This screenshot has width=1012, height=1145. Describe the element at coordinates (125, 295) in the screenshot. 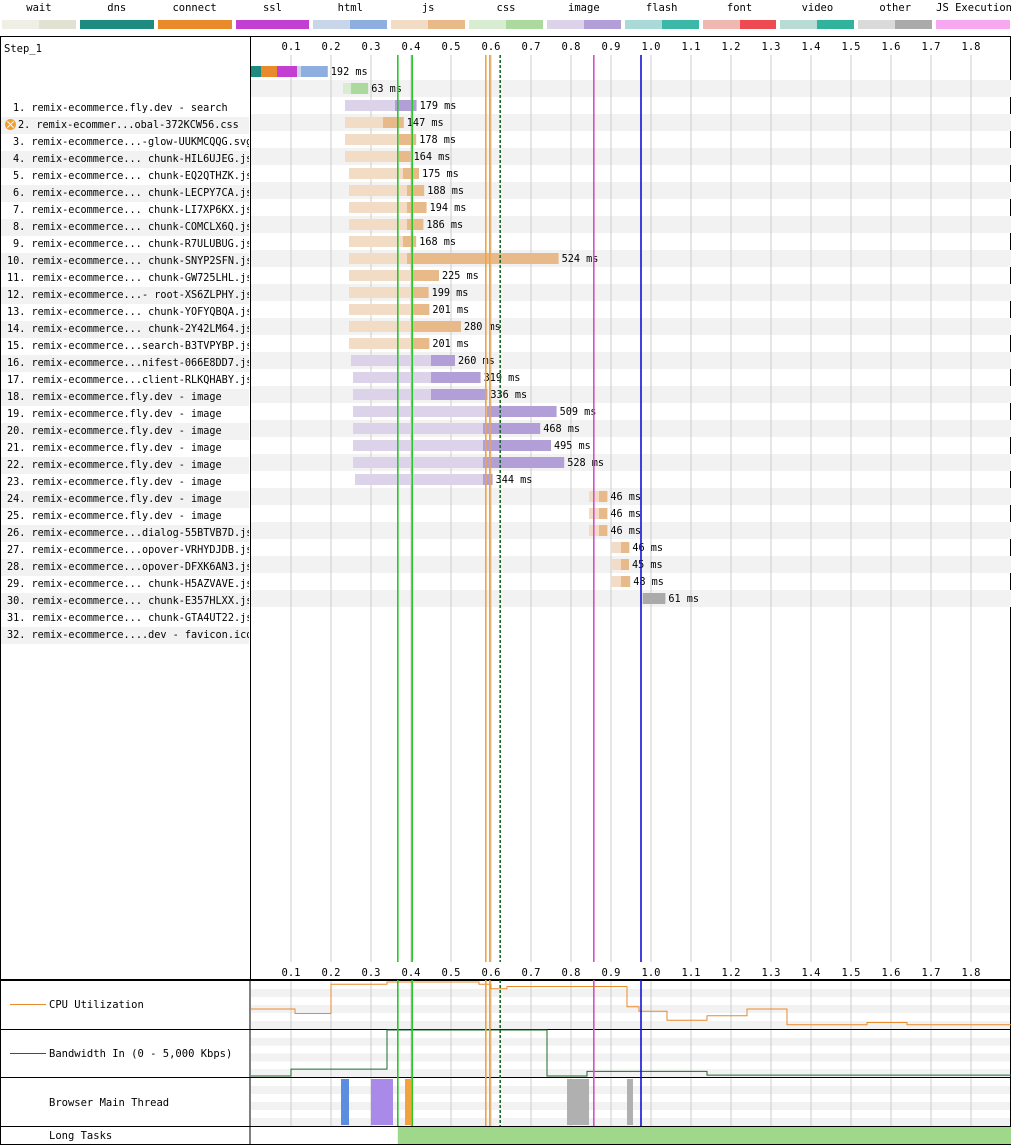

I see `request-label: 12. remix-ecommerce...- root-XS6ZLPHY.js` at that location.